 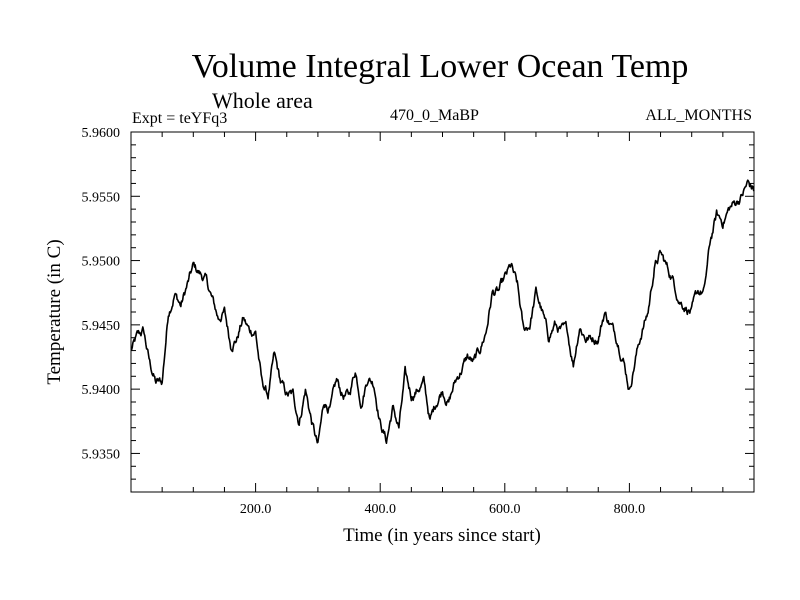 I want to click on x-axis-label: Time (in years since start), so click(x=442, y=535).